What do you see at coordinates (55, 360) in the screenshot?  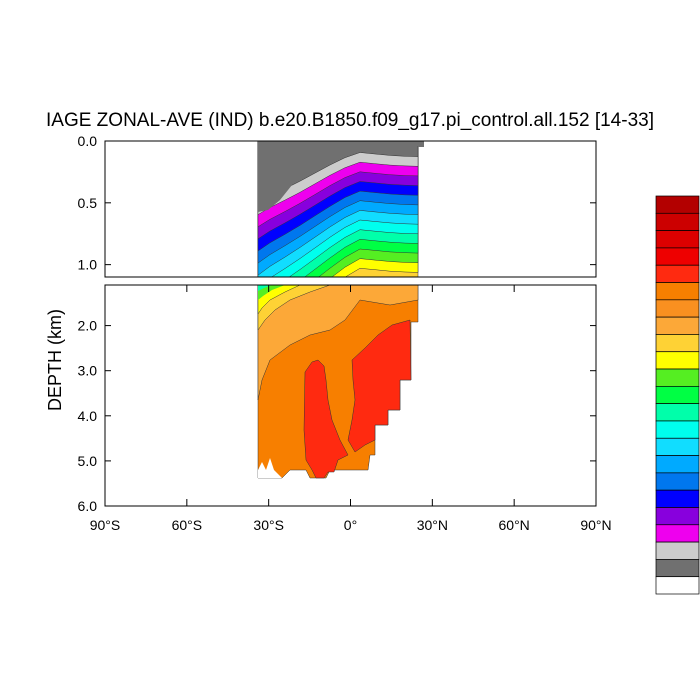 I see `y-axis-label: DEPTH (km)` at bounding box center [55, 360].